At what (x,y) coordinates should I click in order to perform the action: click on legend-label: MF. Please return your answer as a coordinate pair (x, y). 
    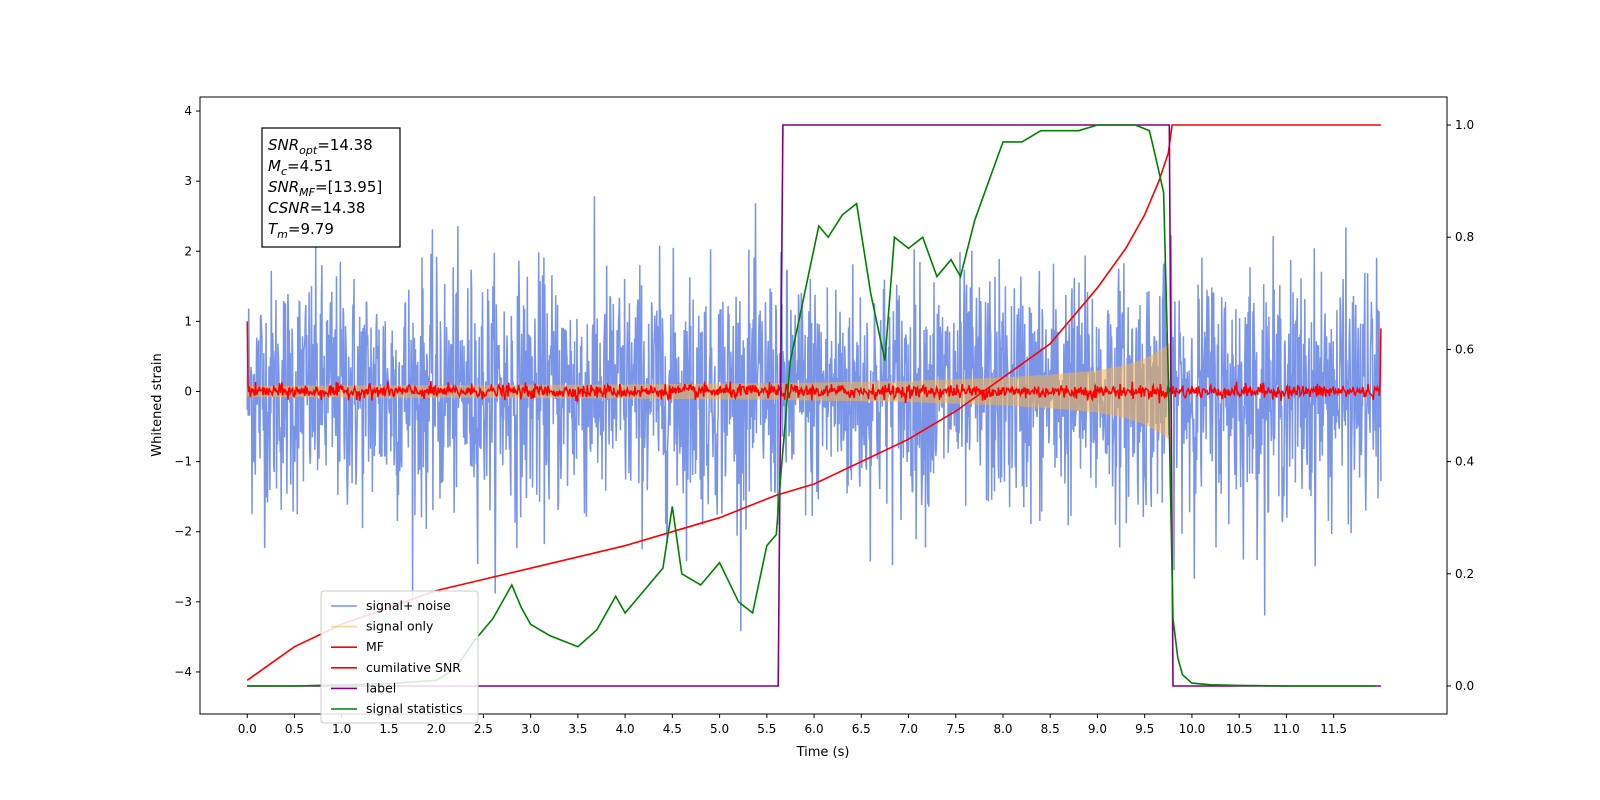
    Looking at the image, I should click on (375, 646).